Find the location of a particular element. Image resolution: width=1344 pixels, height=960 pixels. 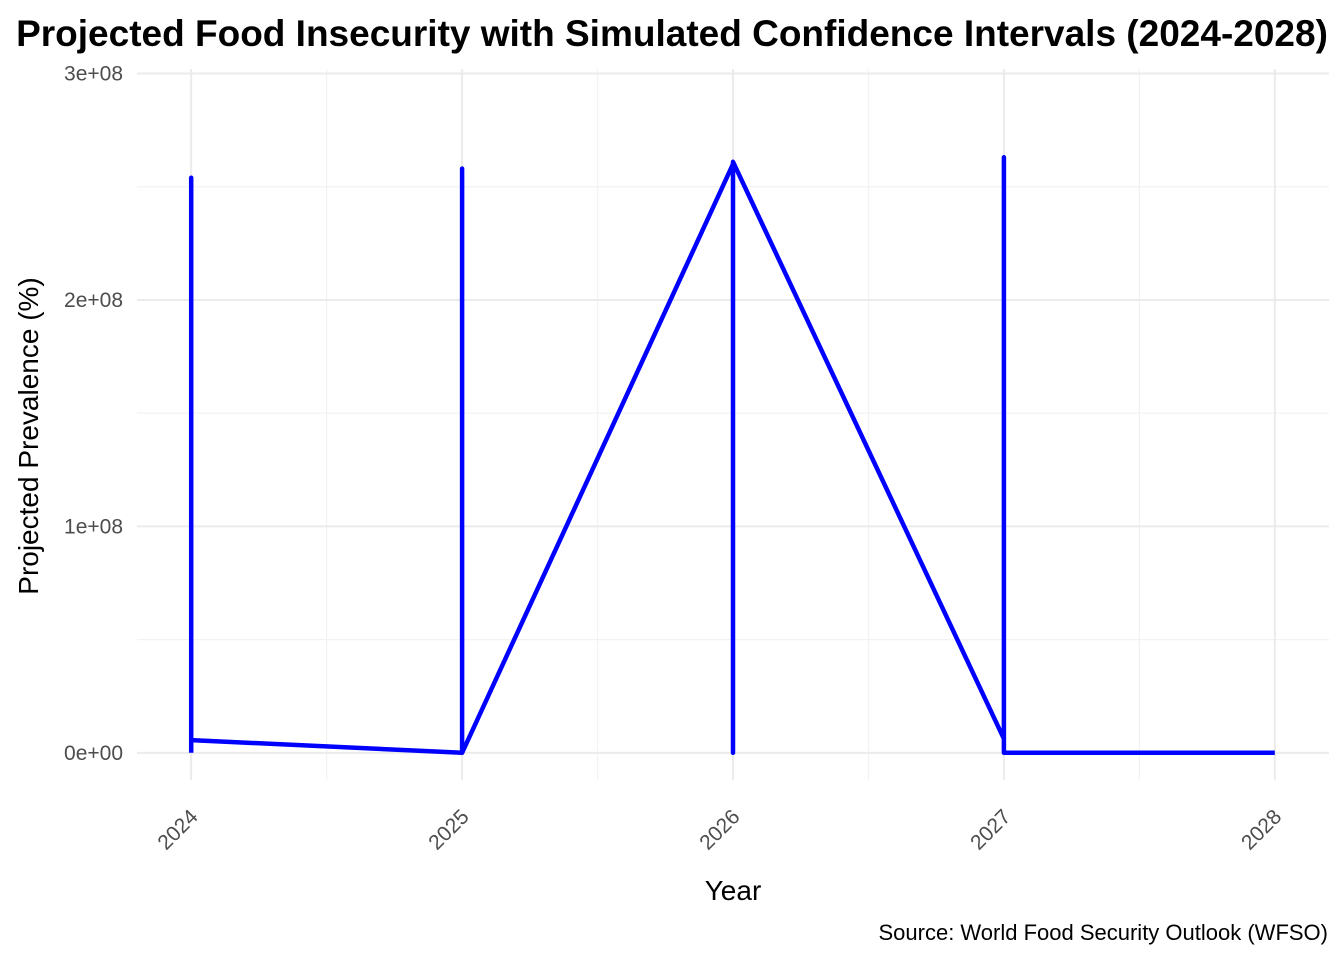

x-tick-label: 2025 is located at coordinates (448, 829).